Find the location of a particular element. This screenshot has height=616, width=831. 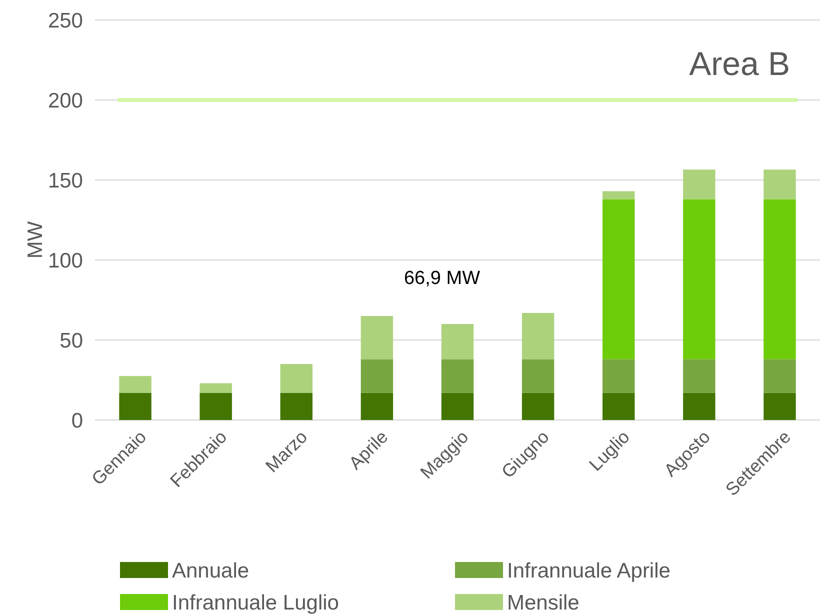

legend-label: Infrannuale Luglio is located at coordinates (255, 602).